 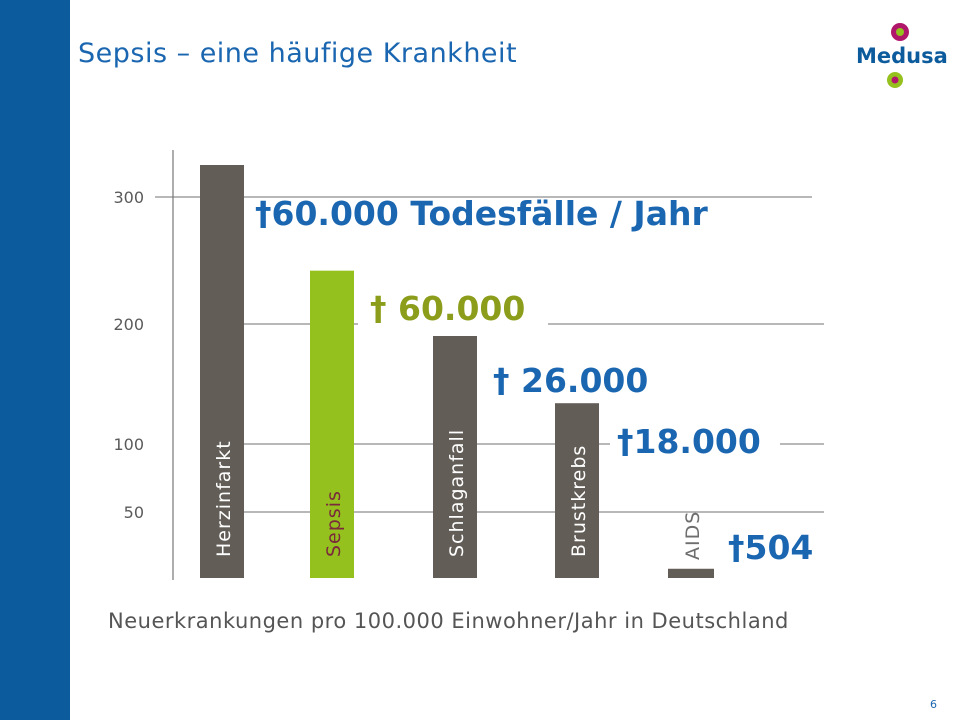 What do you see at coordinates (895, 80) in the screenshot?
I see `logo-green-pin-center` at bounding box center [895, 80].